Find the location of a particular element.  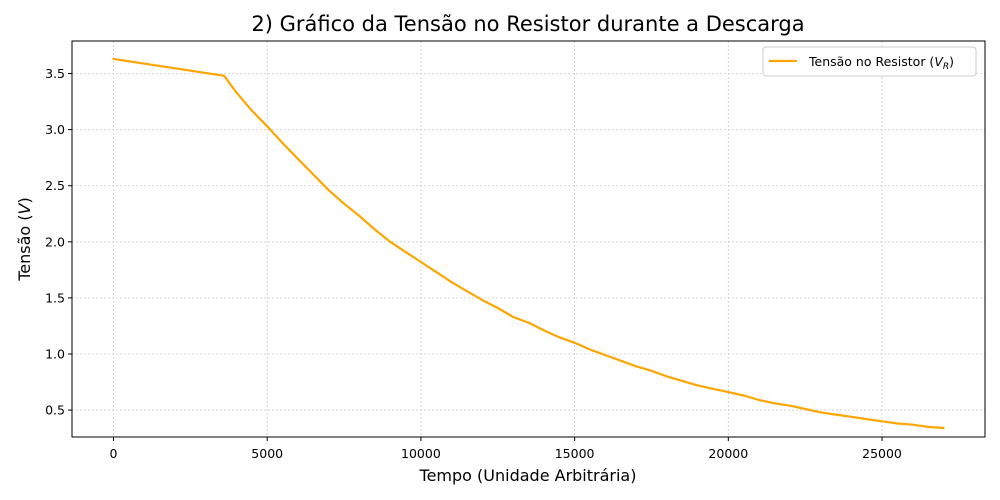

y-tick-label: 0.5 is located at coordinates (55, 410).